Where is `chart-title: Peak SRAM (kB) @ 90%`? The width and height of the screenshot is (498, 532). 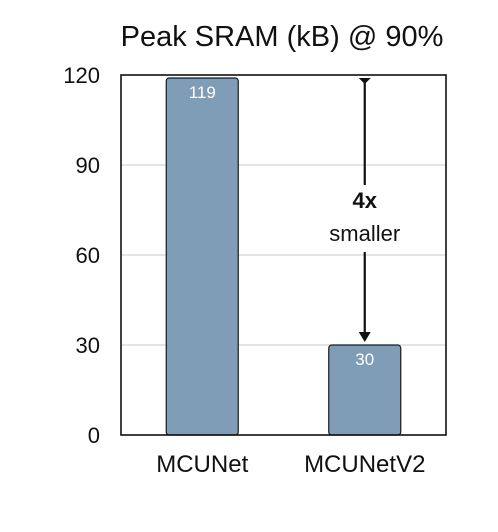 chart-title: Peak SRAM (kB) @ 90% is located at coordinates (282, 37).